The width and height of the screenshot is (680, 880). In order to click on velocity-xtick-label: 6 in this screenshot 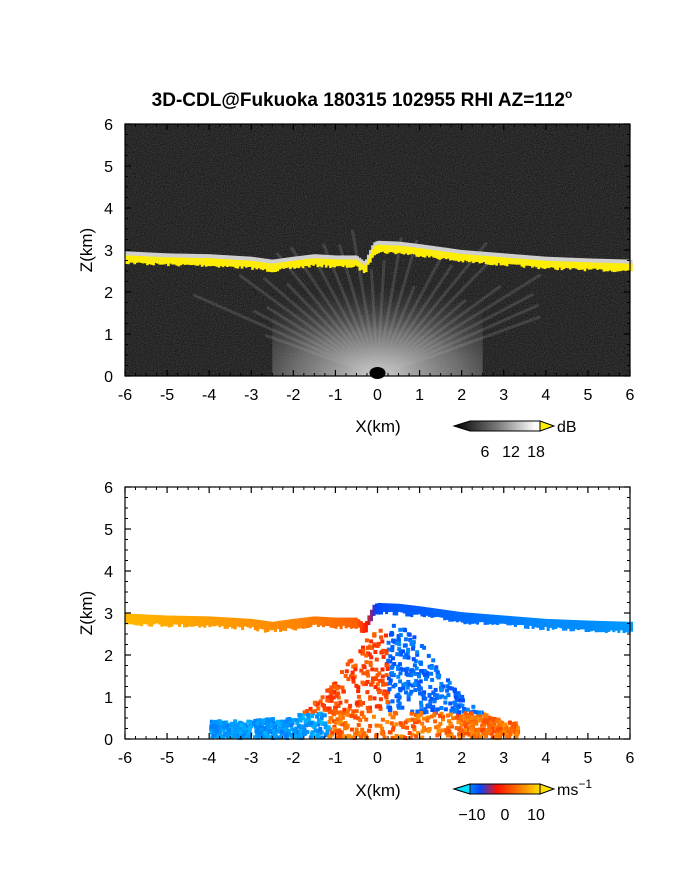, I will do `click(630, 758)`.